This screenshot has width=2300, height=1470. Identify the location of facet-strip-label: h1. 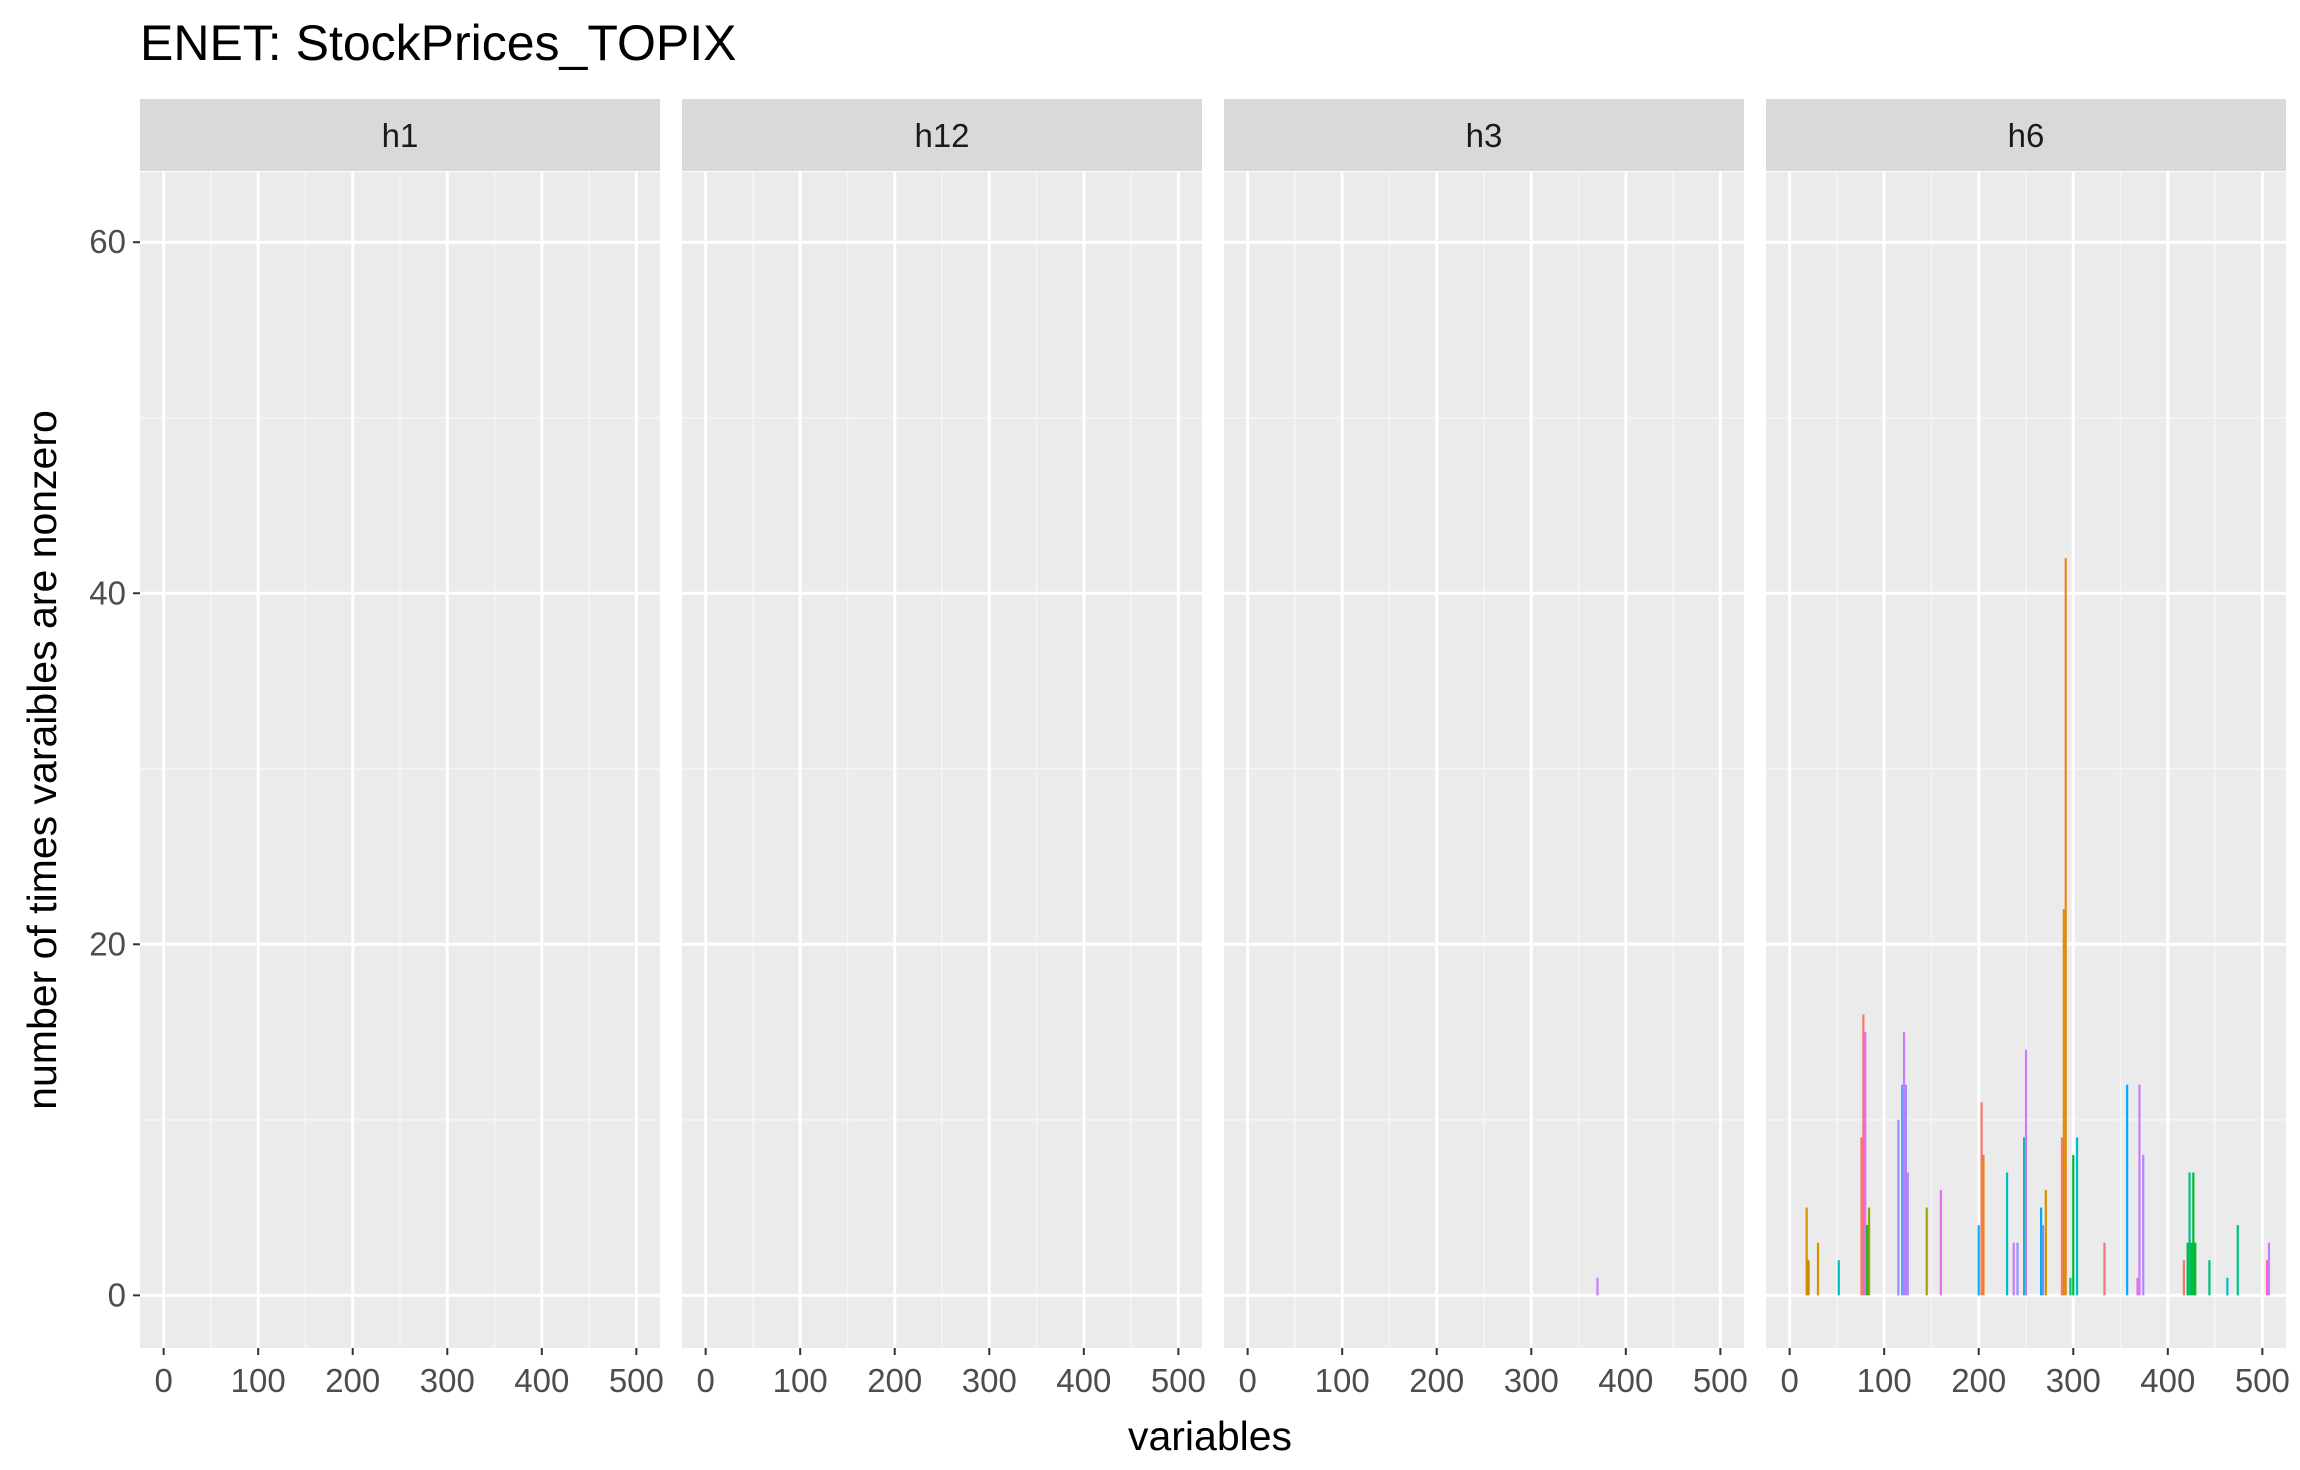
(400, 135).